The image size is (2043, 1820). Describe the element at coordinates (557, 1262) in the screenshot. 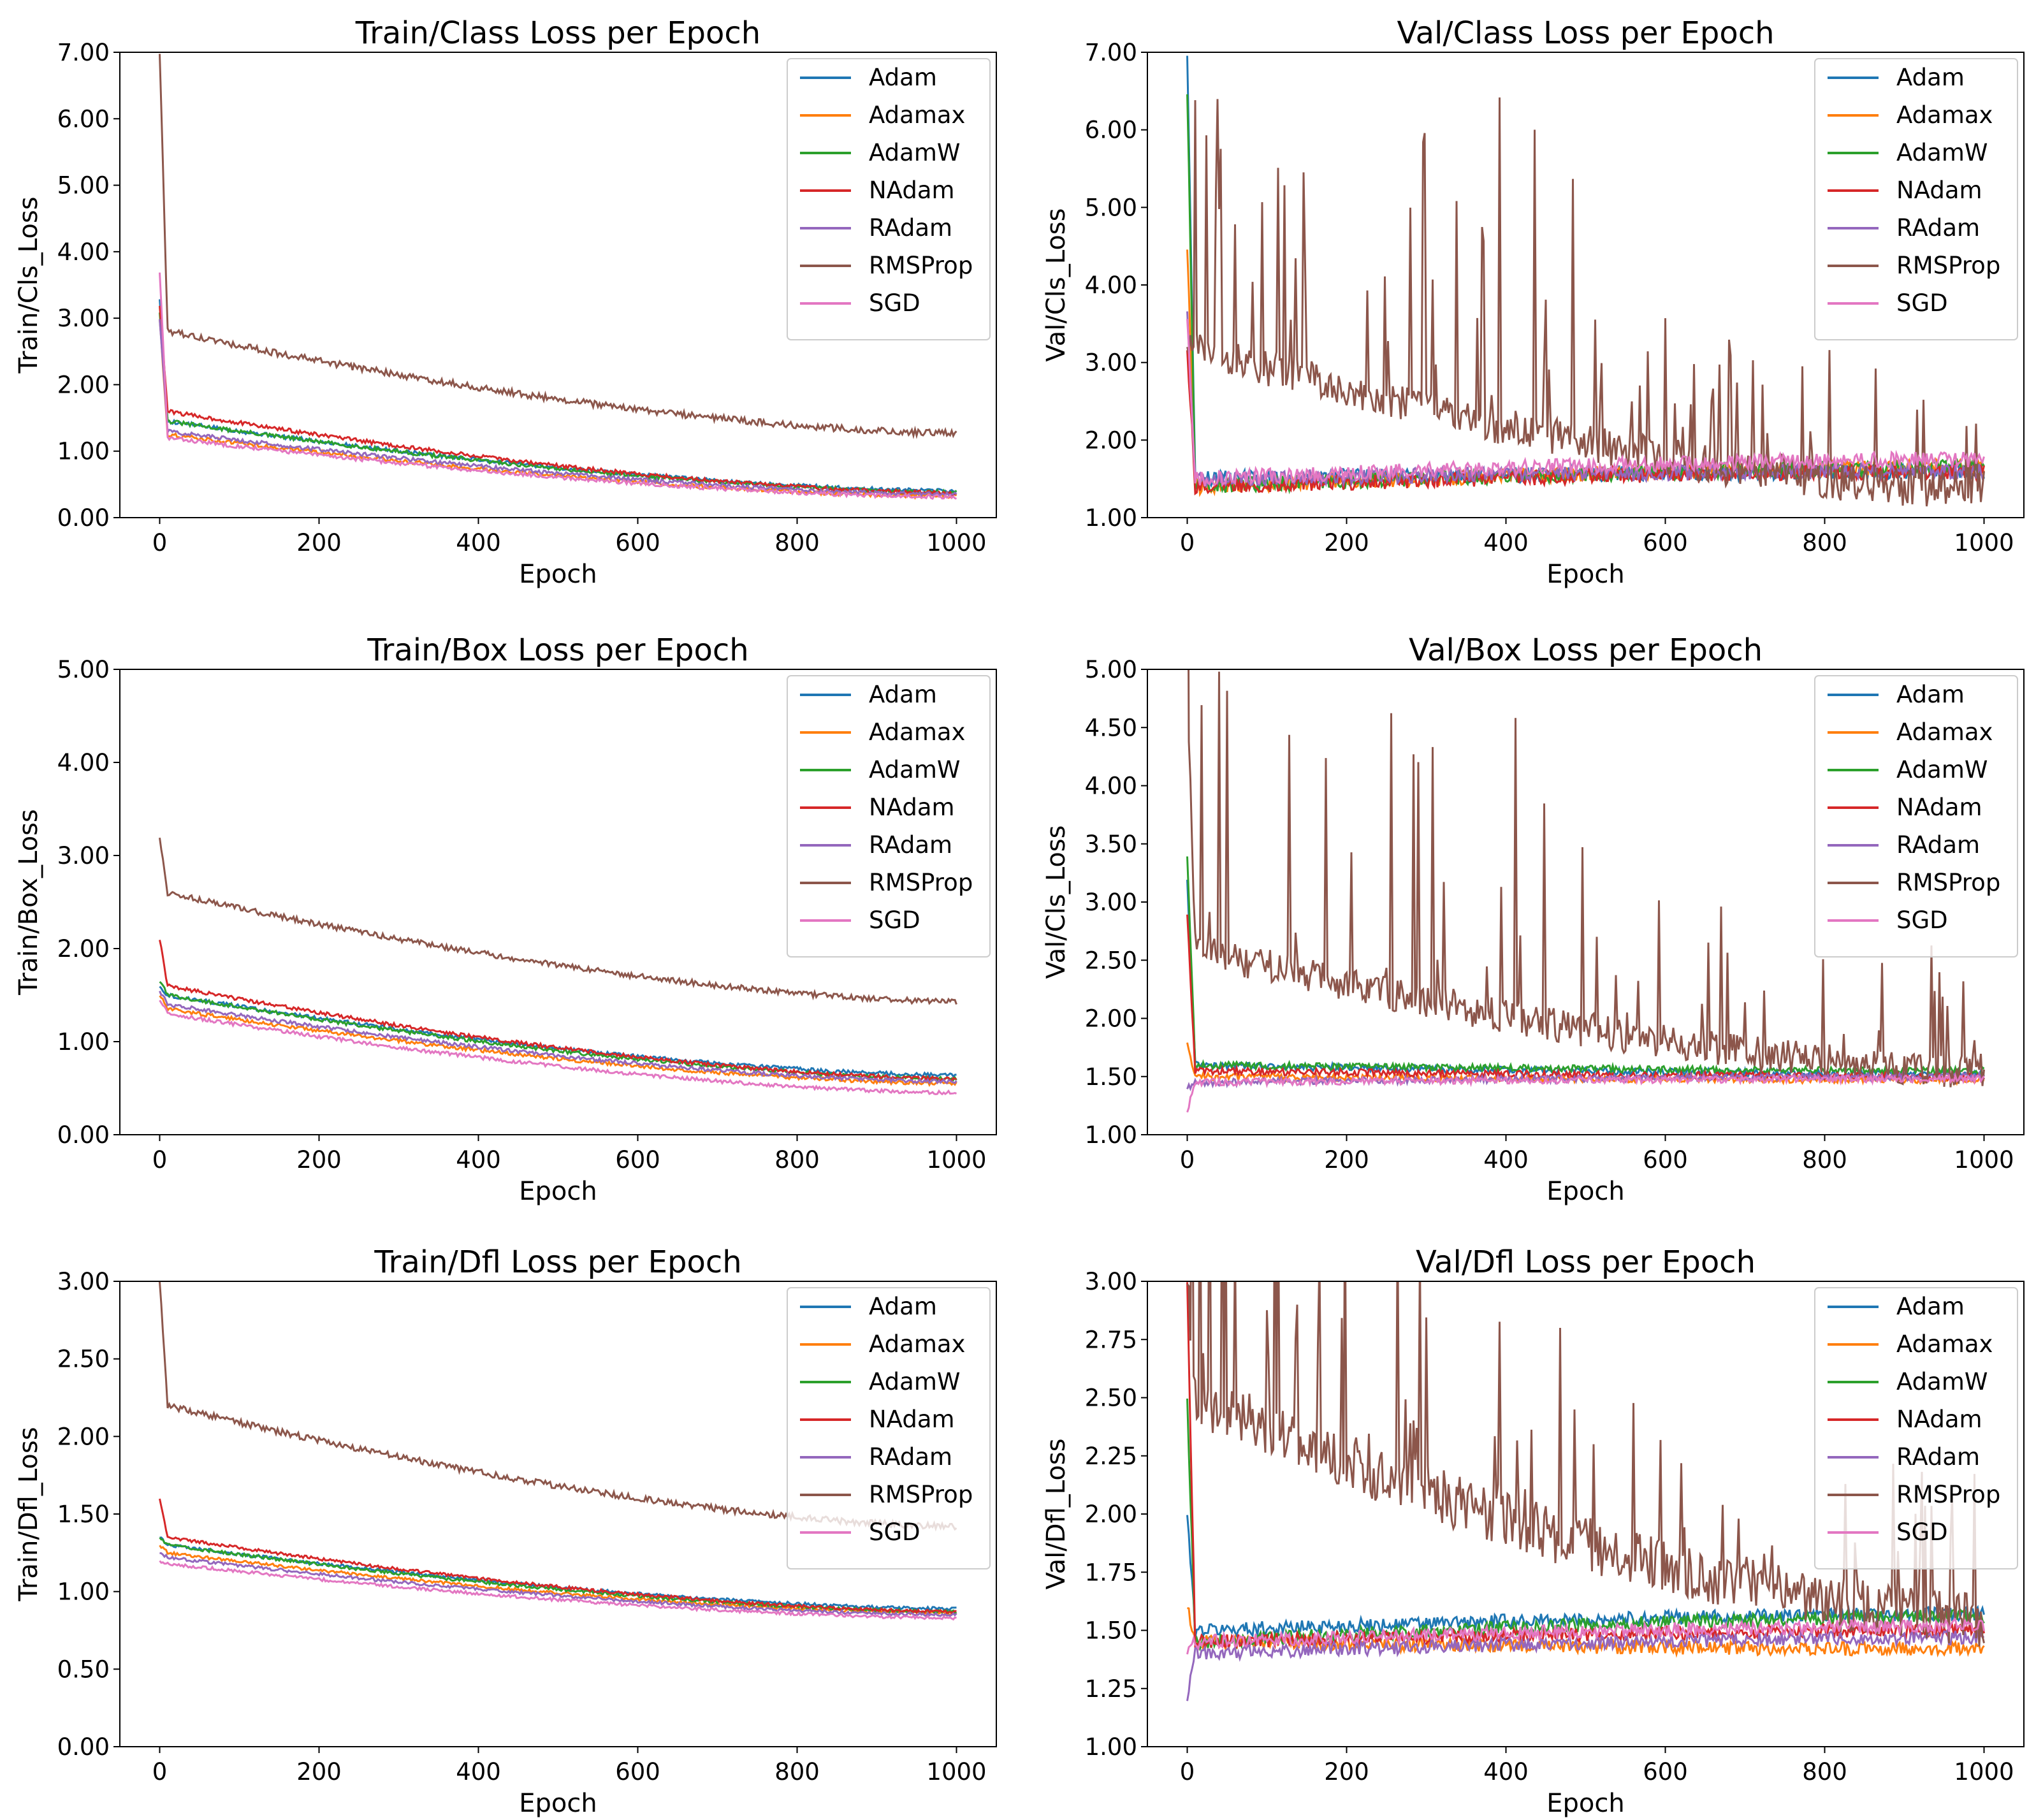

I see `chart-title: Train/Dfl Loss per Epoch` at that location.